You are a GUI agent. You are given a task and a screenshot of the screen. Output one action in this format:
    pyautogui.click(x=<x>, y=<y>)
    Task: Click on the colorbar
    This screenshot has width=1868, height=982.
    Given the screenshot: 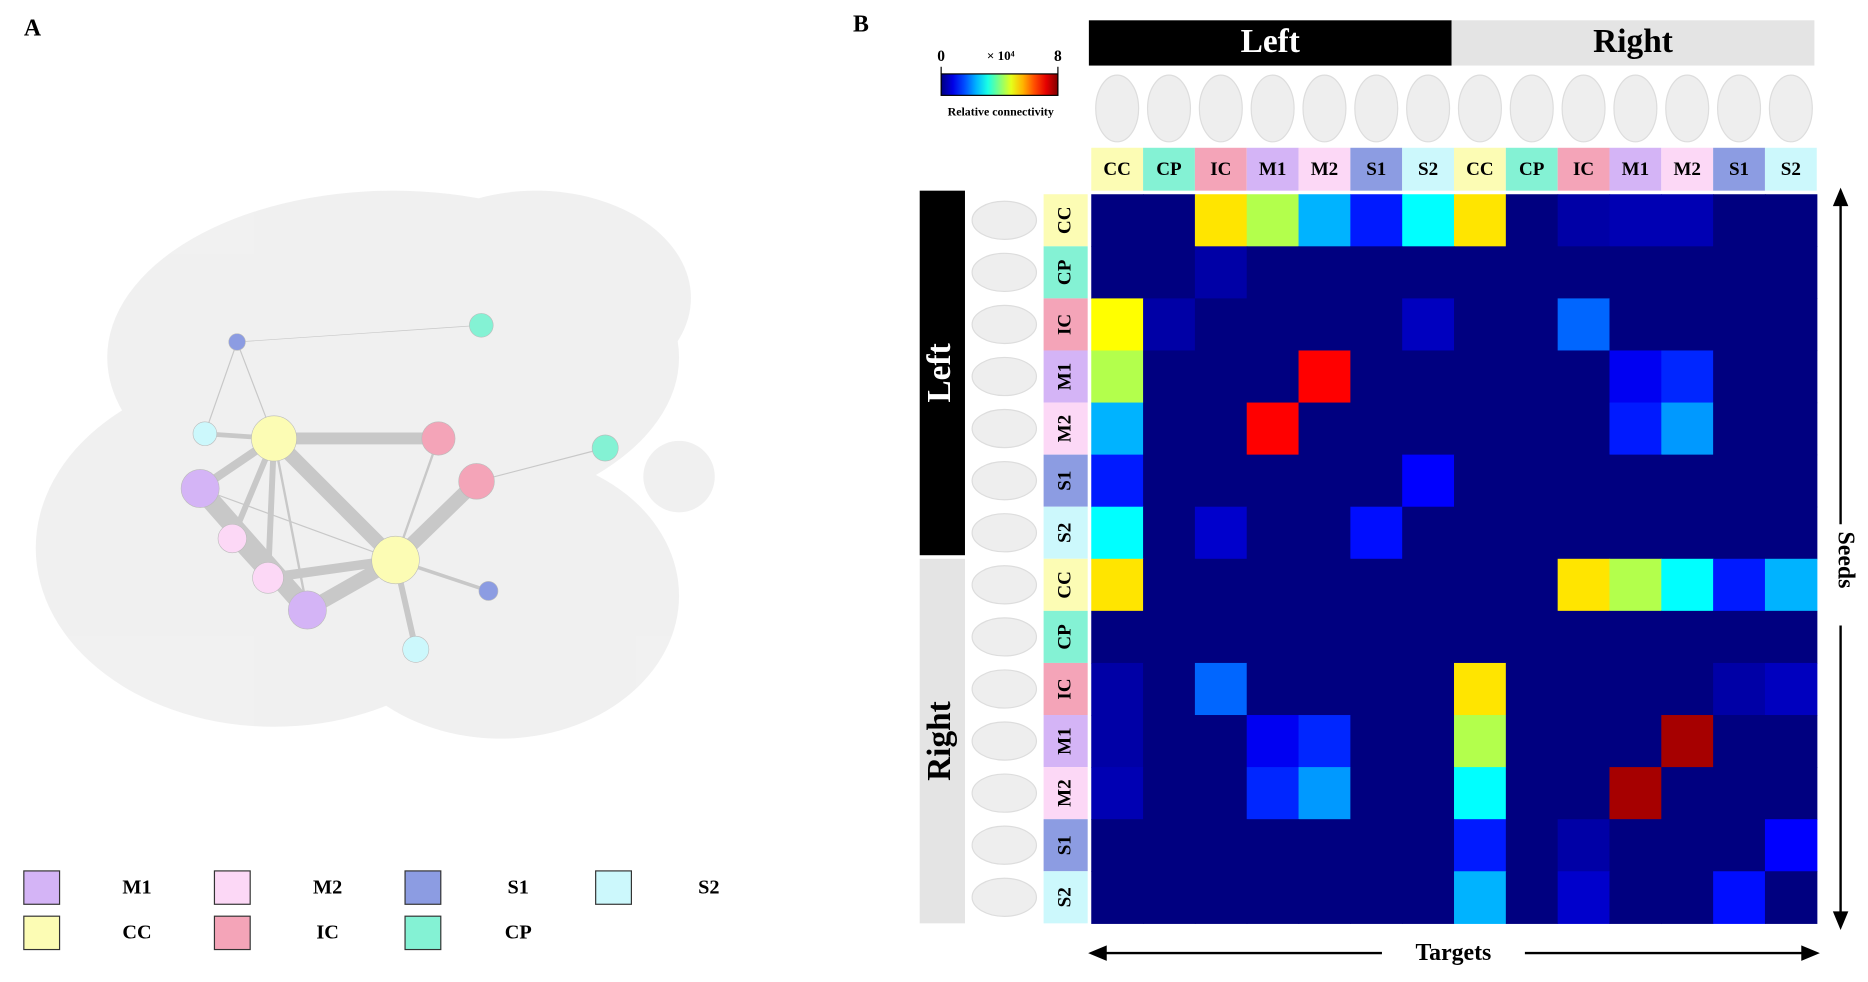 What is the action you would take?
    pyautogui.click(x=999, y=84)
    